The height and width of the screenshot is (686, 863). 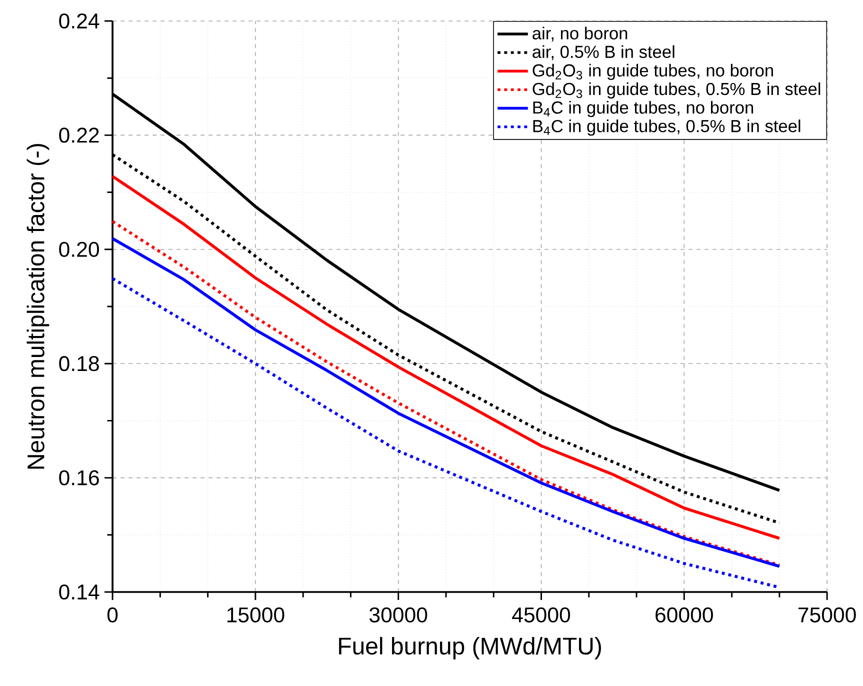 What do you see at coordinates (255, 614) in the screenshot?
I see `x-tick-label: 15000` at bounding box center [255, 614].